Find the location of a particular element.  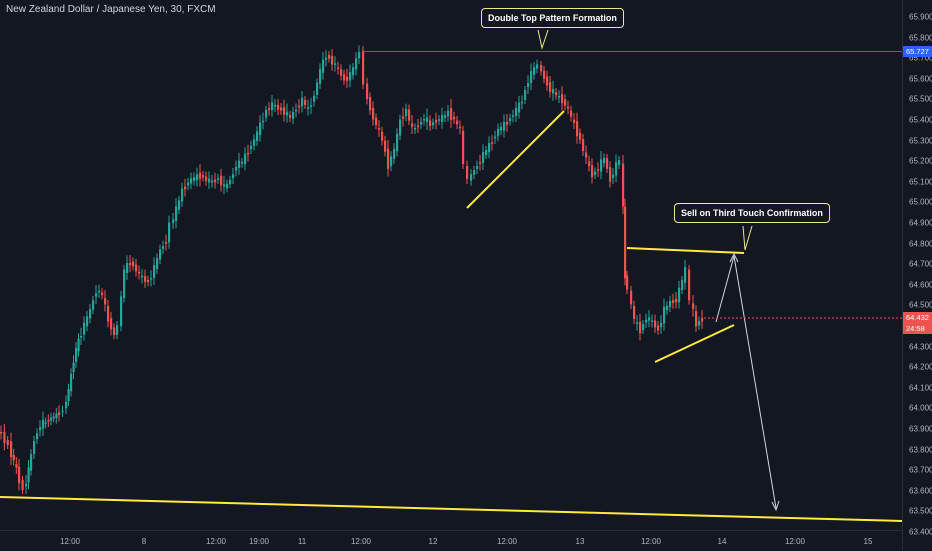

time-axis-label: 12:00 is located at coordinates (70, 541).